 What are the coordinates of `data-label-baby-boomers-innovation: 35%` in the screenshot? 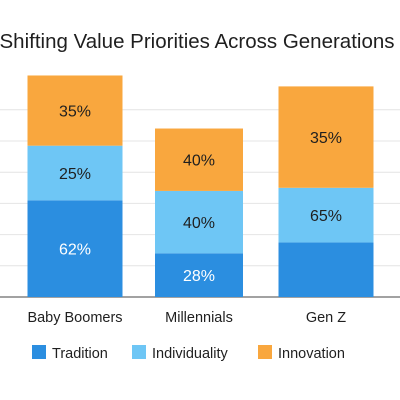 It's located at (75, 112).